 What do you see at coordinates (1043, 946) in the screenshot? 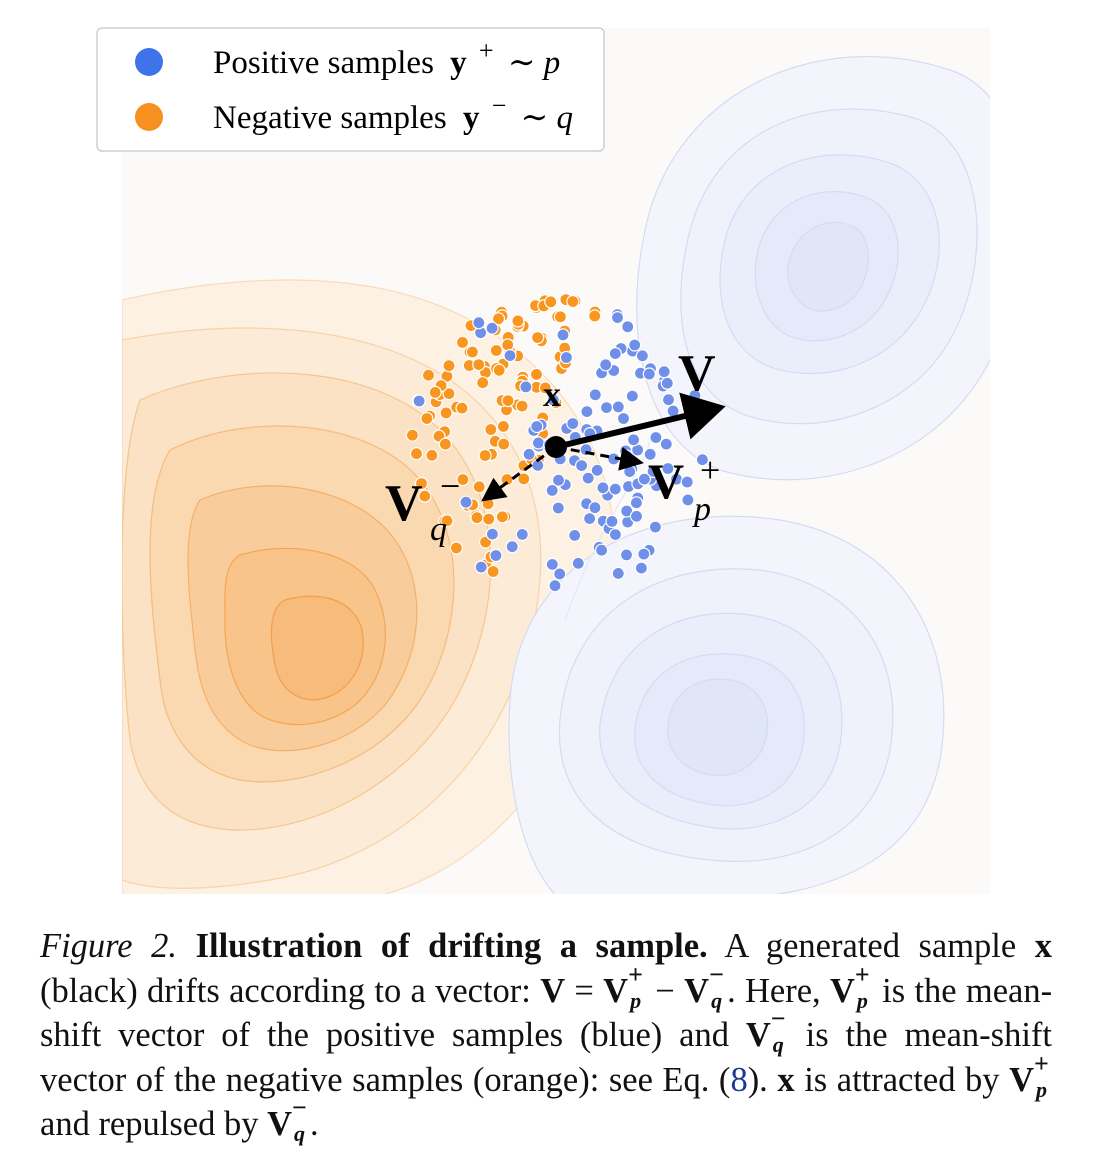
I see `caption-x-1: x` at bounding box center [1043, 946].